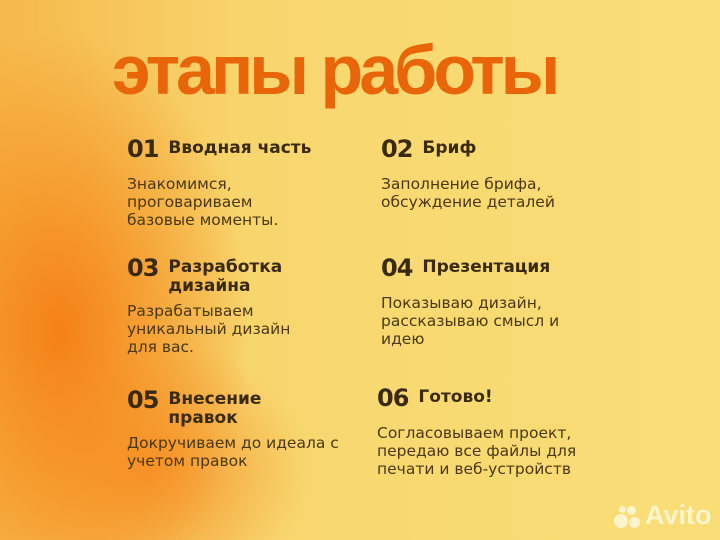  Describe the element at coordinates (397, 149) in the screenshot. I see `step-number: 02` at that location.